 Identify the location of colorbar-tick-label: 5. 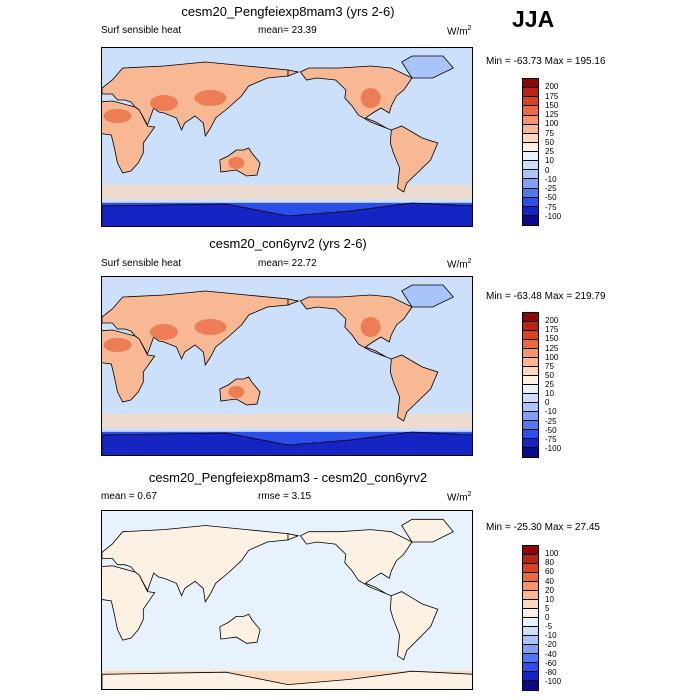
(547, 608).